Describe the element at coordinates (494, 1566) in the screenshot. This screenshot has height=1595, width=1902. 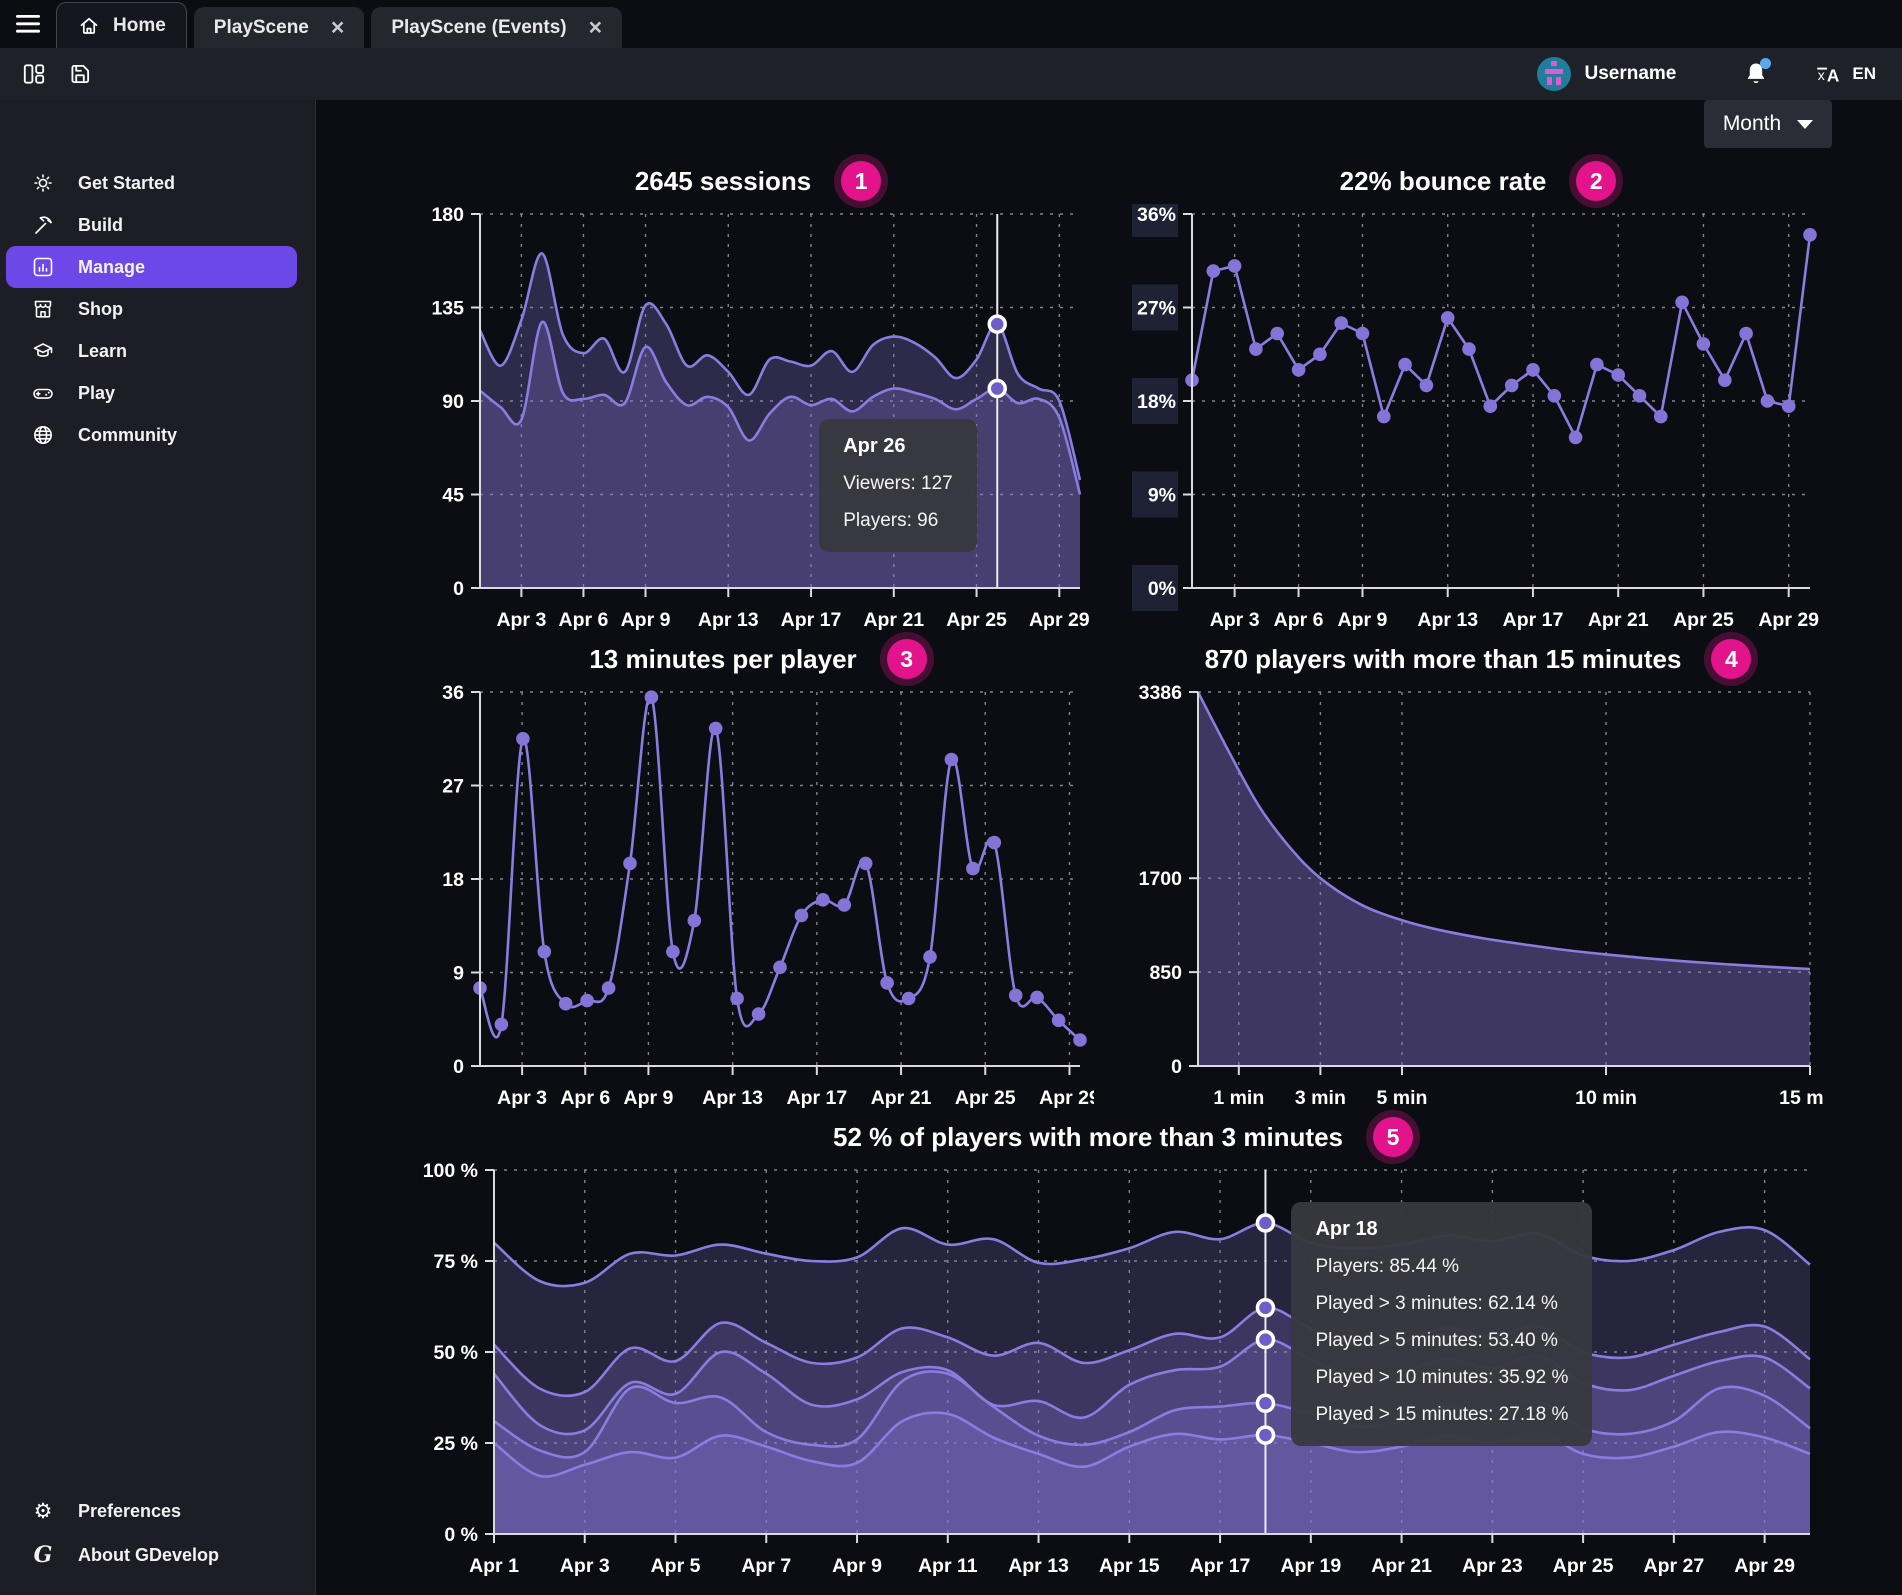
I see `svg-text: Apr 1` at that location.